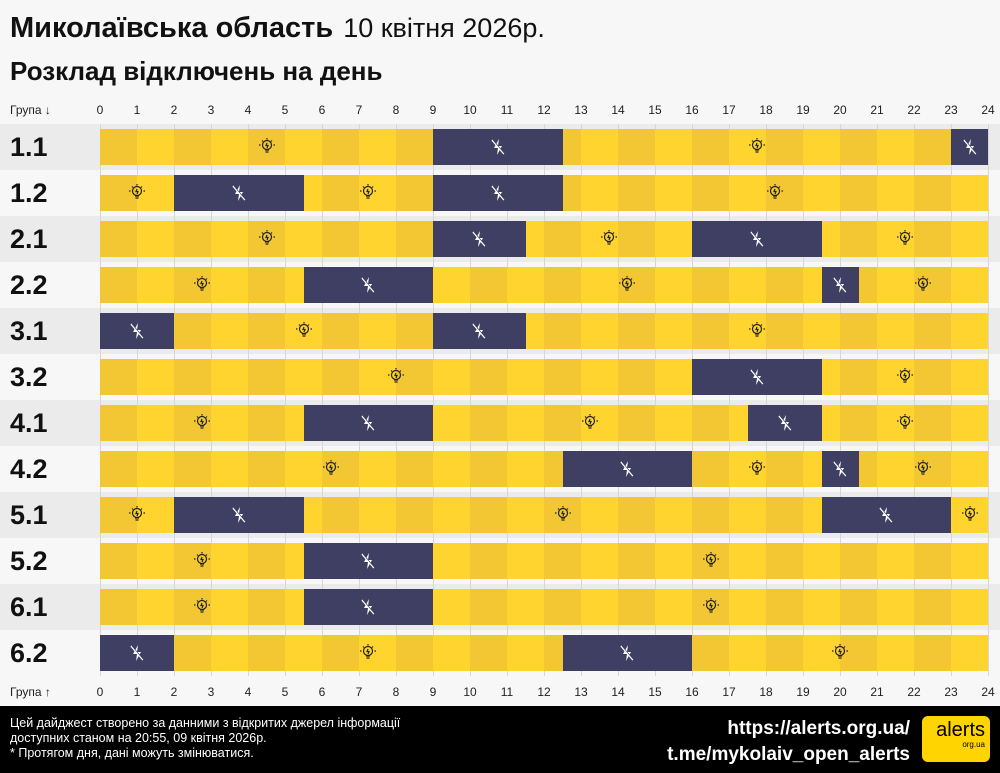  I want to click on axis-label: Група ↓, so click(30, 110).